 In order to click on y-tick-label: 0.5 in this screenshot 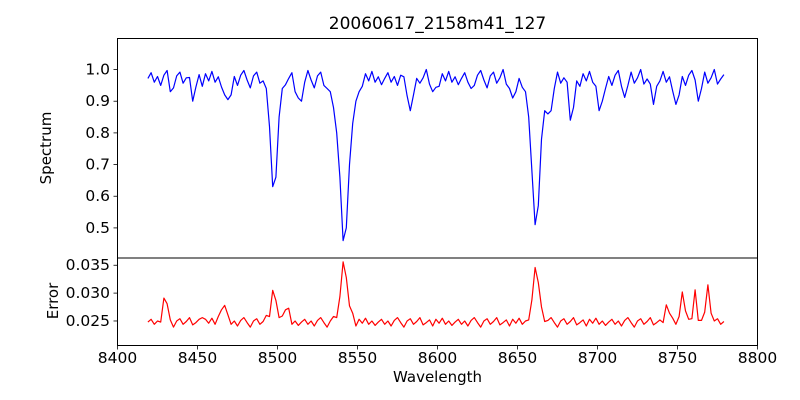, I will do `click(97, 228)`.